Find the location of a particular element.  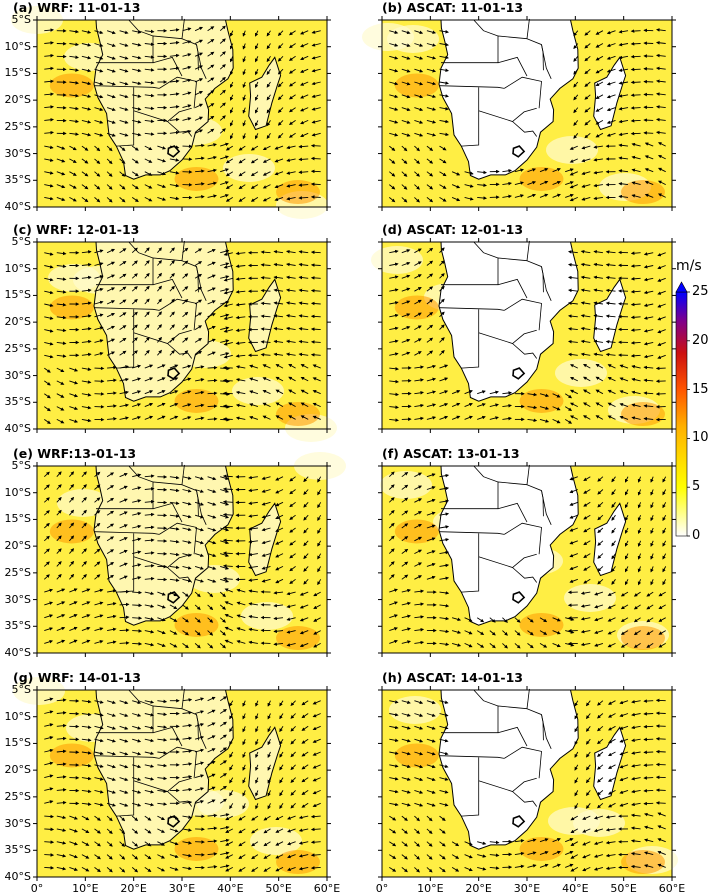

lat-label: 30°S is located at coordinates (15, 824).